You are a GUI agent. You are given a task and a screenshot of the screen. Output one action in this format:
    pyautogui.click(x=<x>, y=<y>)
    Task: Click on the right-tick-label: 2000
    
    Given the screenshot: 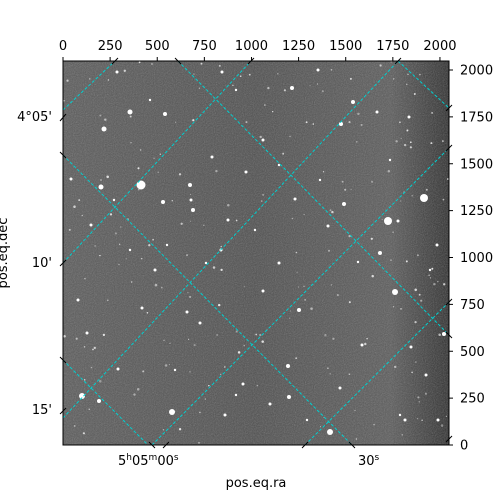 What is the action you would take?
    pyautogui.click(x=476, y=71)
    